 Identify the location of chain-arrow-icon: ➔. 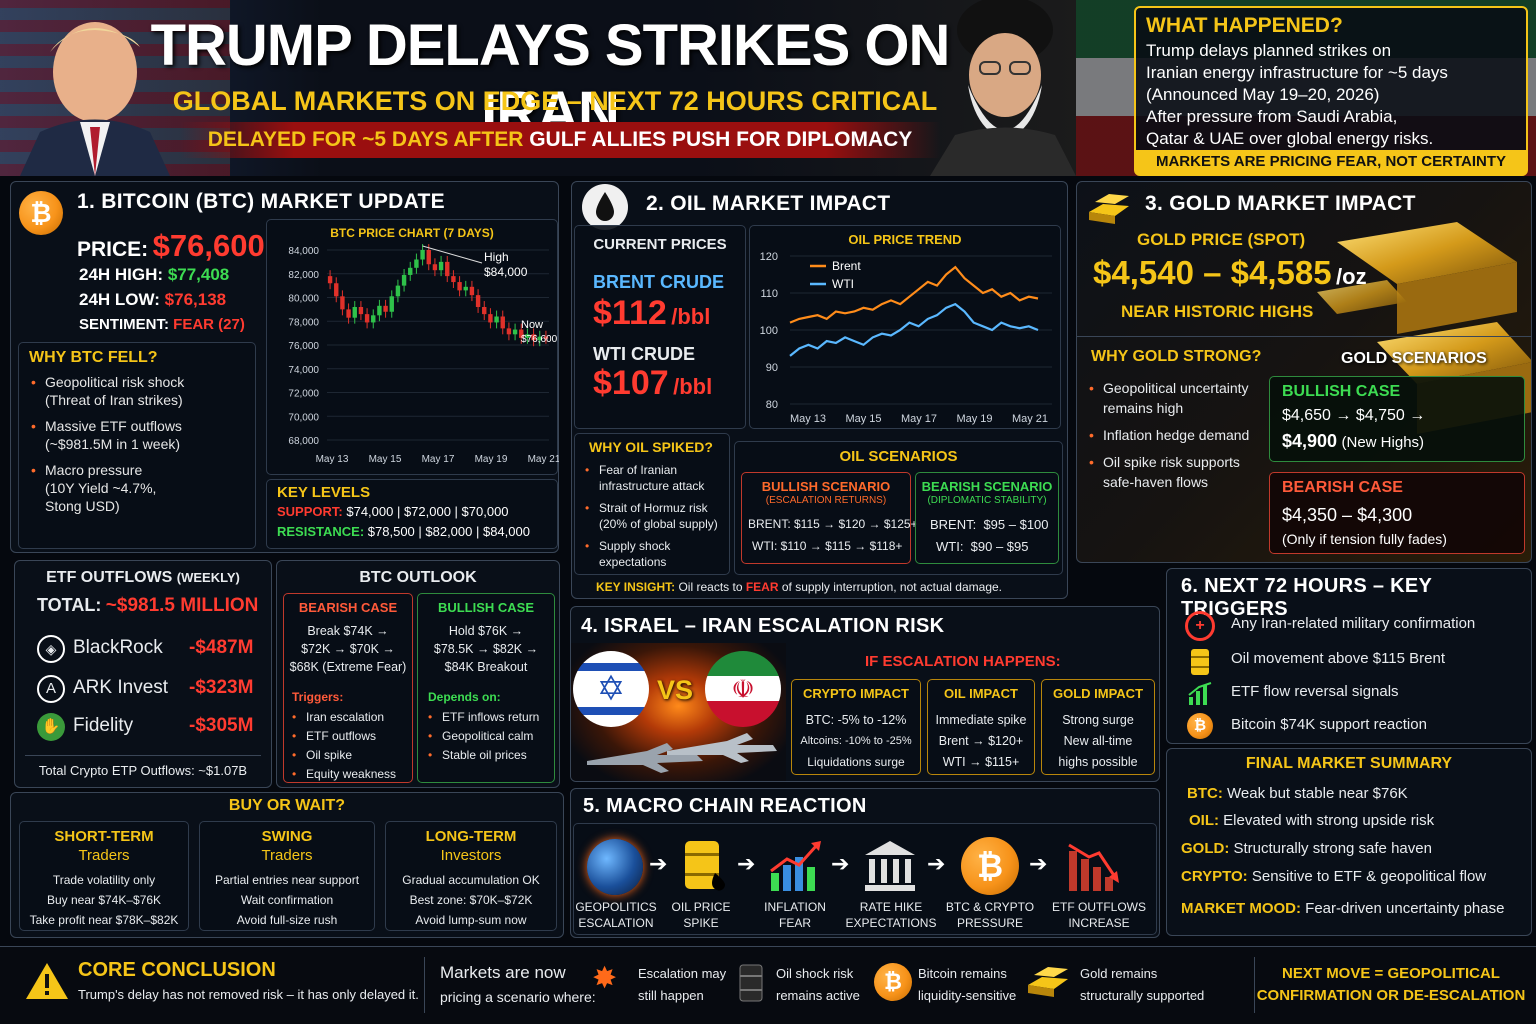
(840, 863).